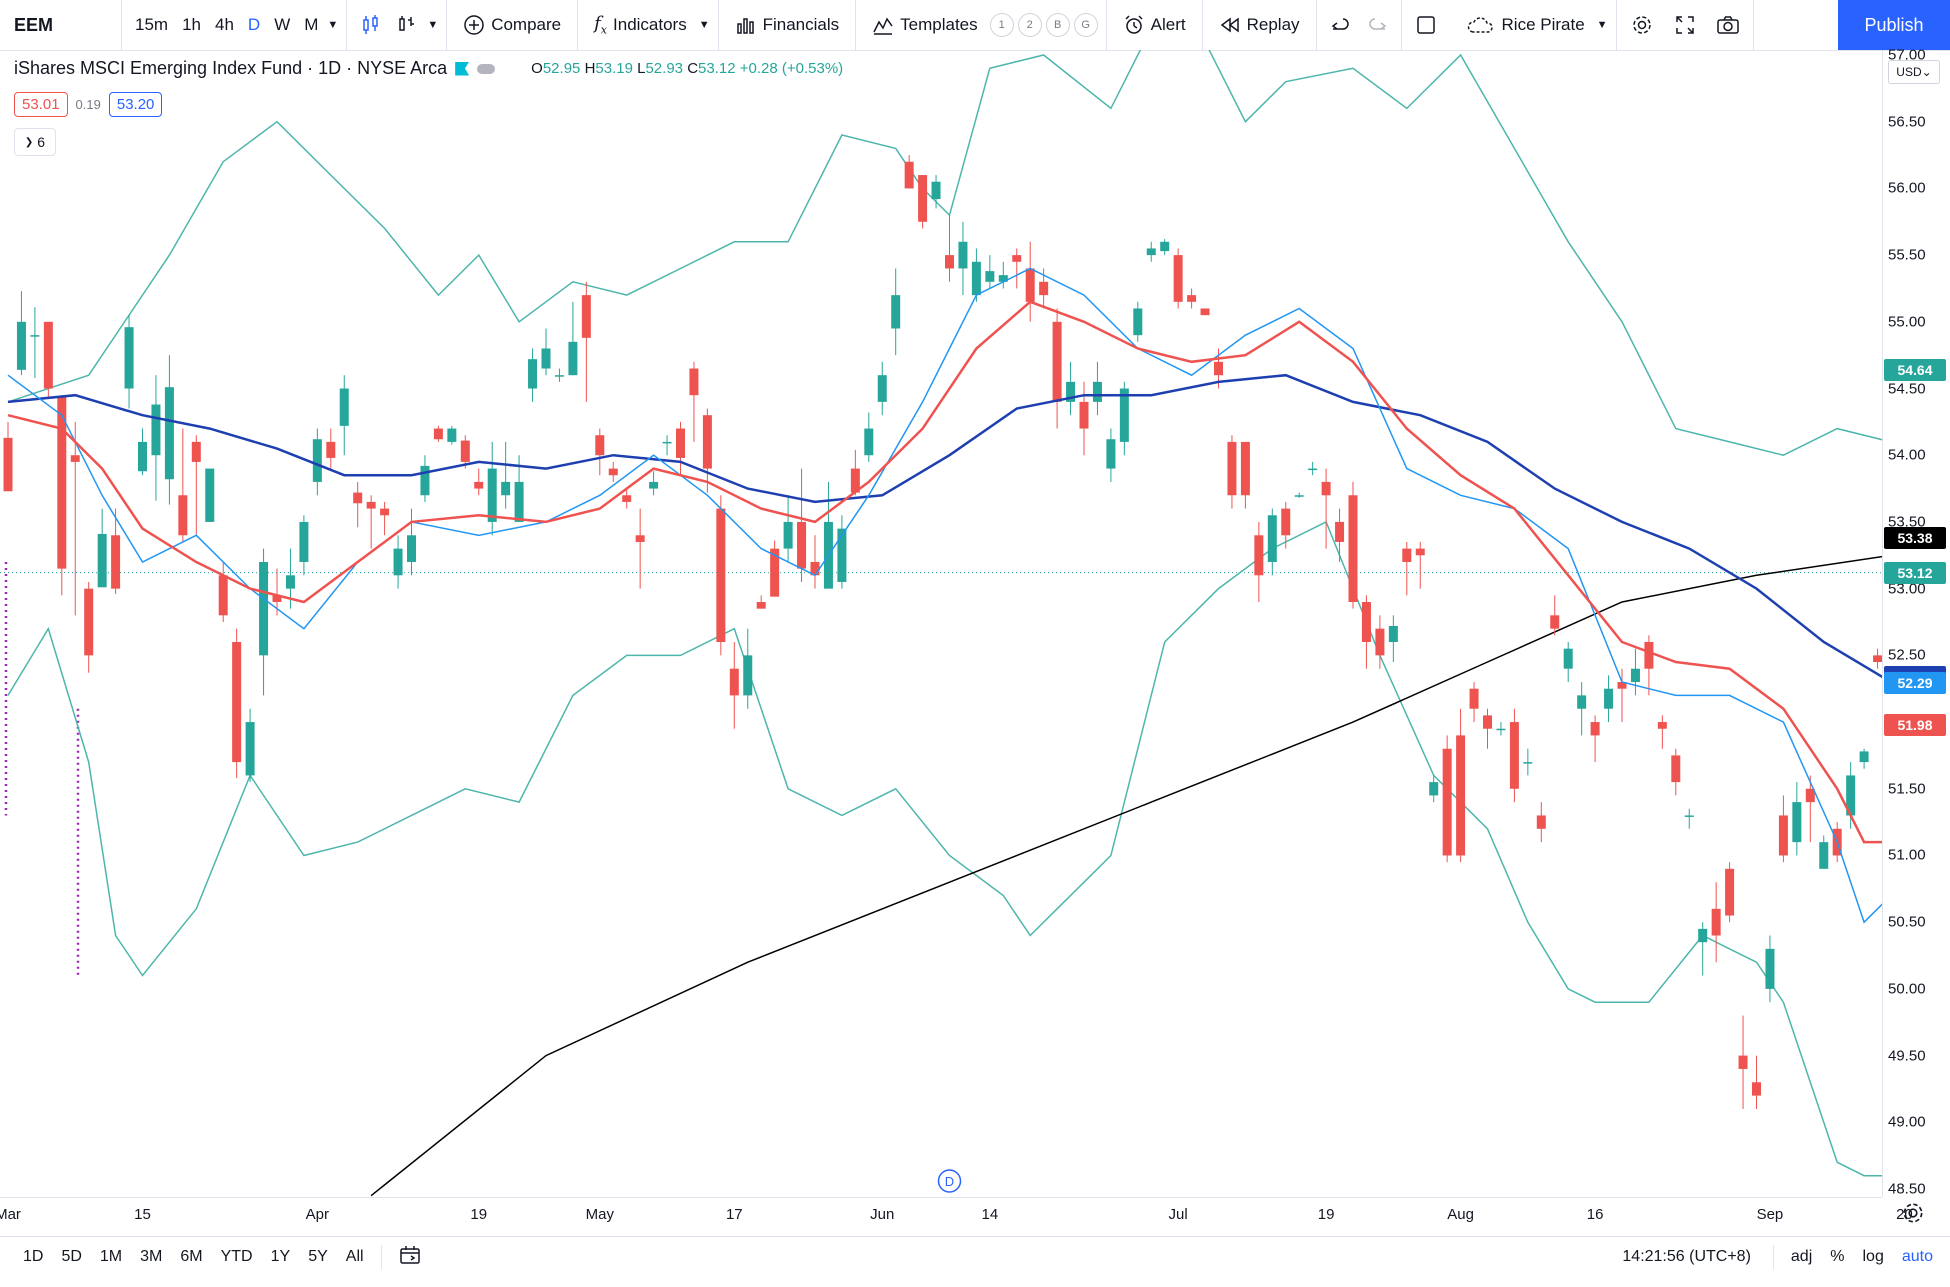 This screenshot has width=1950, height=1287. What do you see at coordinates (1916, 623) in the screenshot?
I see `price-axis` at bounding box center [1916, 623].